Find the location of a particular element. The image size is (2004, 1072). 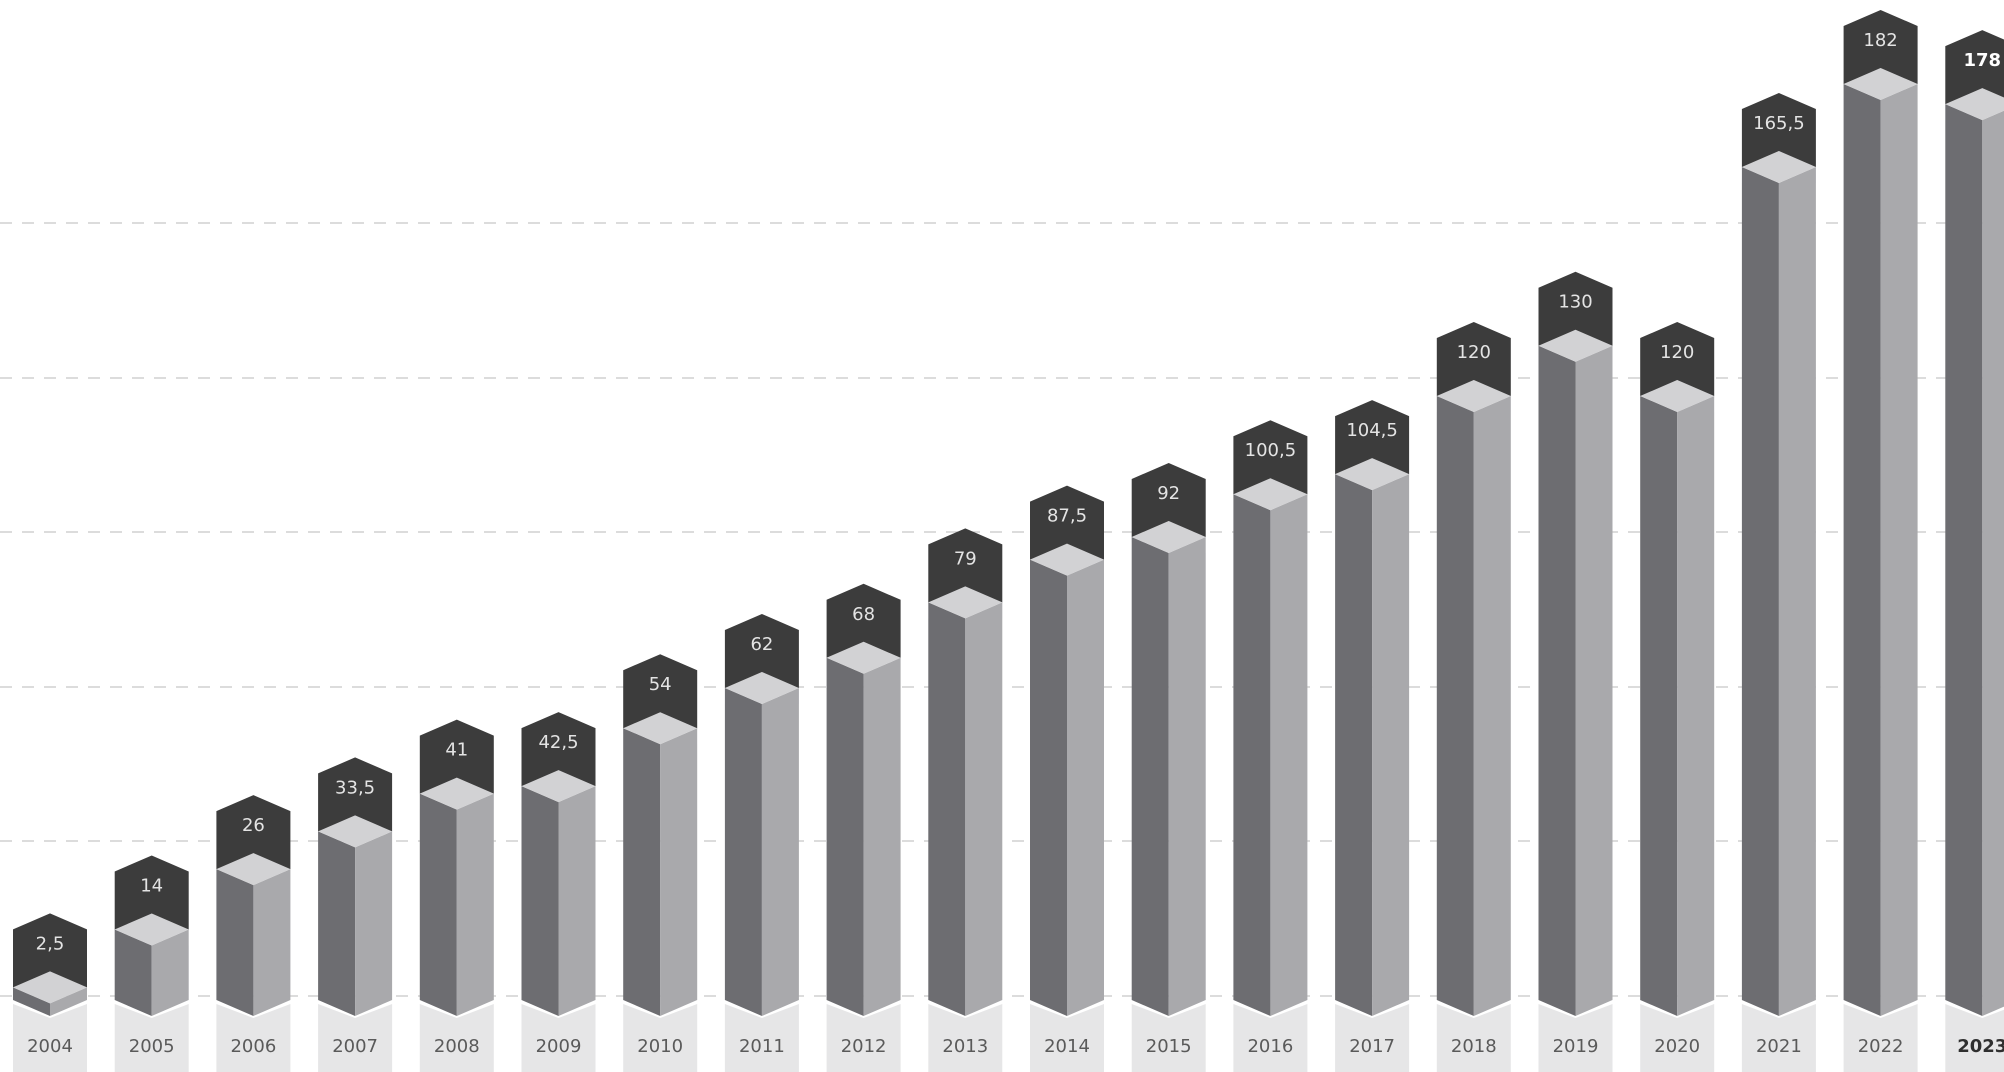

bar-left-face-2008 is located at coordinates (438, 904).